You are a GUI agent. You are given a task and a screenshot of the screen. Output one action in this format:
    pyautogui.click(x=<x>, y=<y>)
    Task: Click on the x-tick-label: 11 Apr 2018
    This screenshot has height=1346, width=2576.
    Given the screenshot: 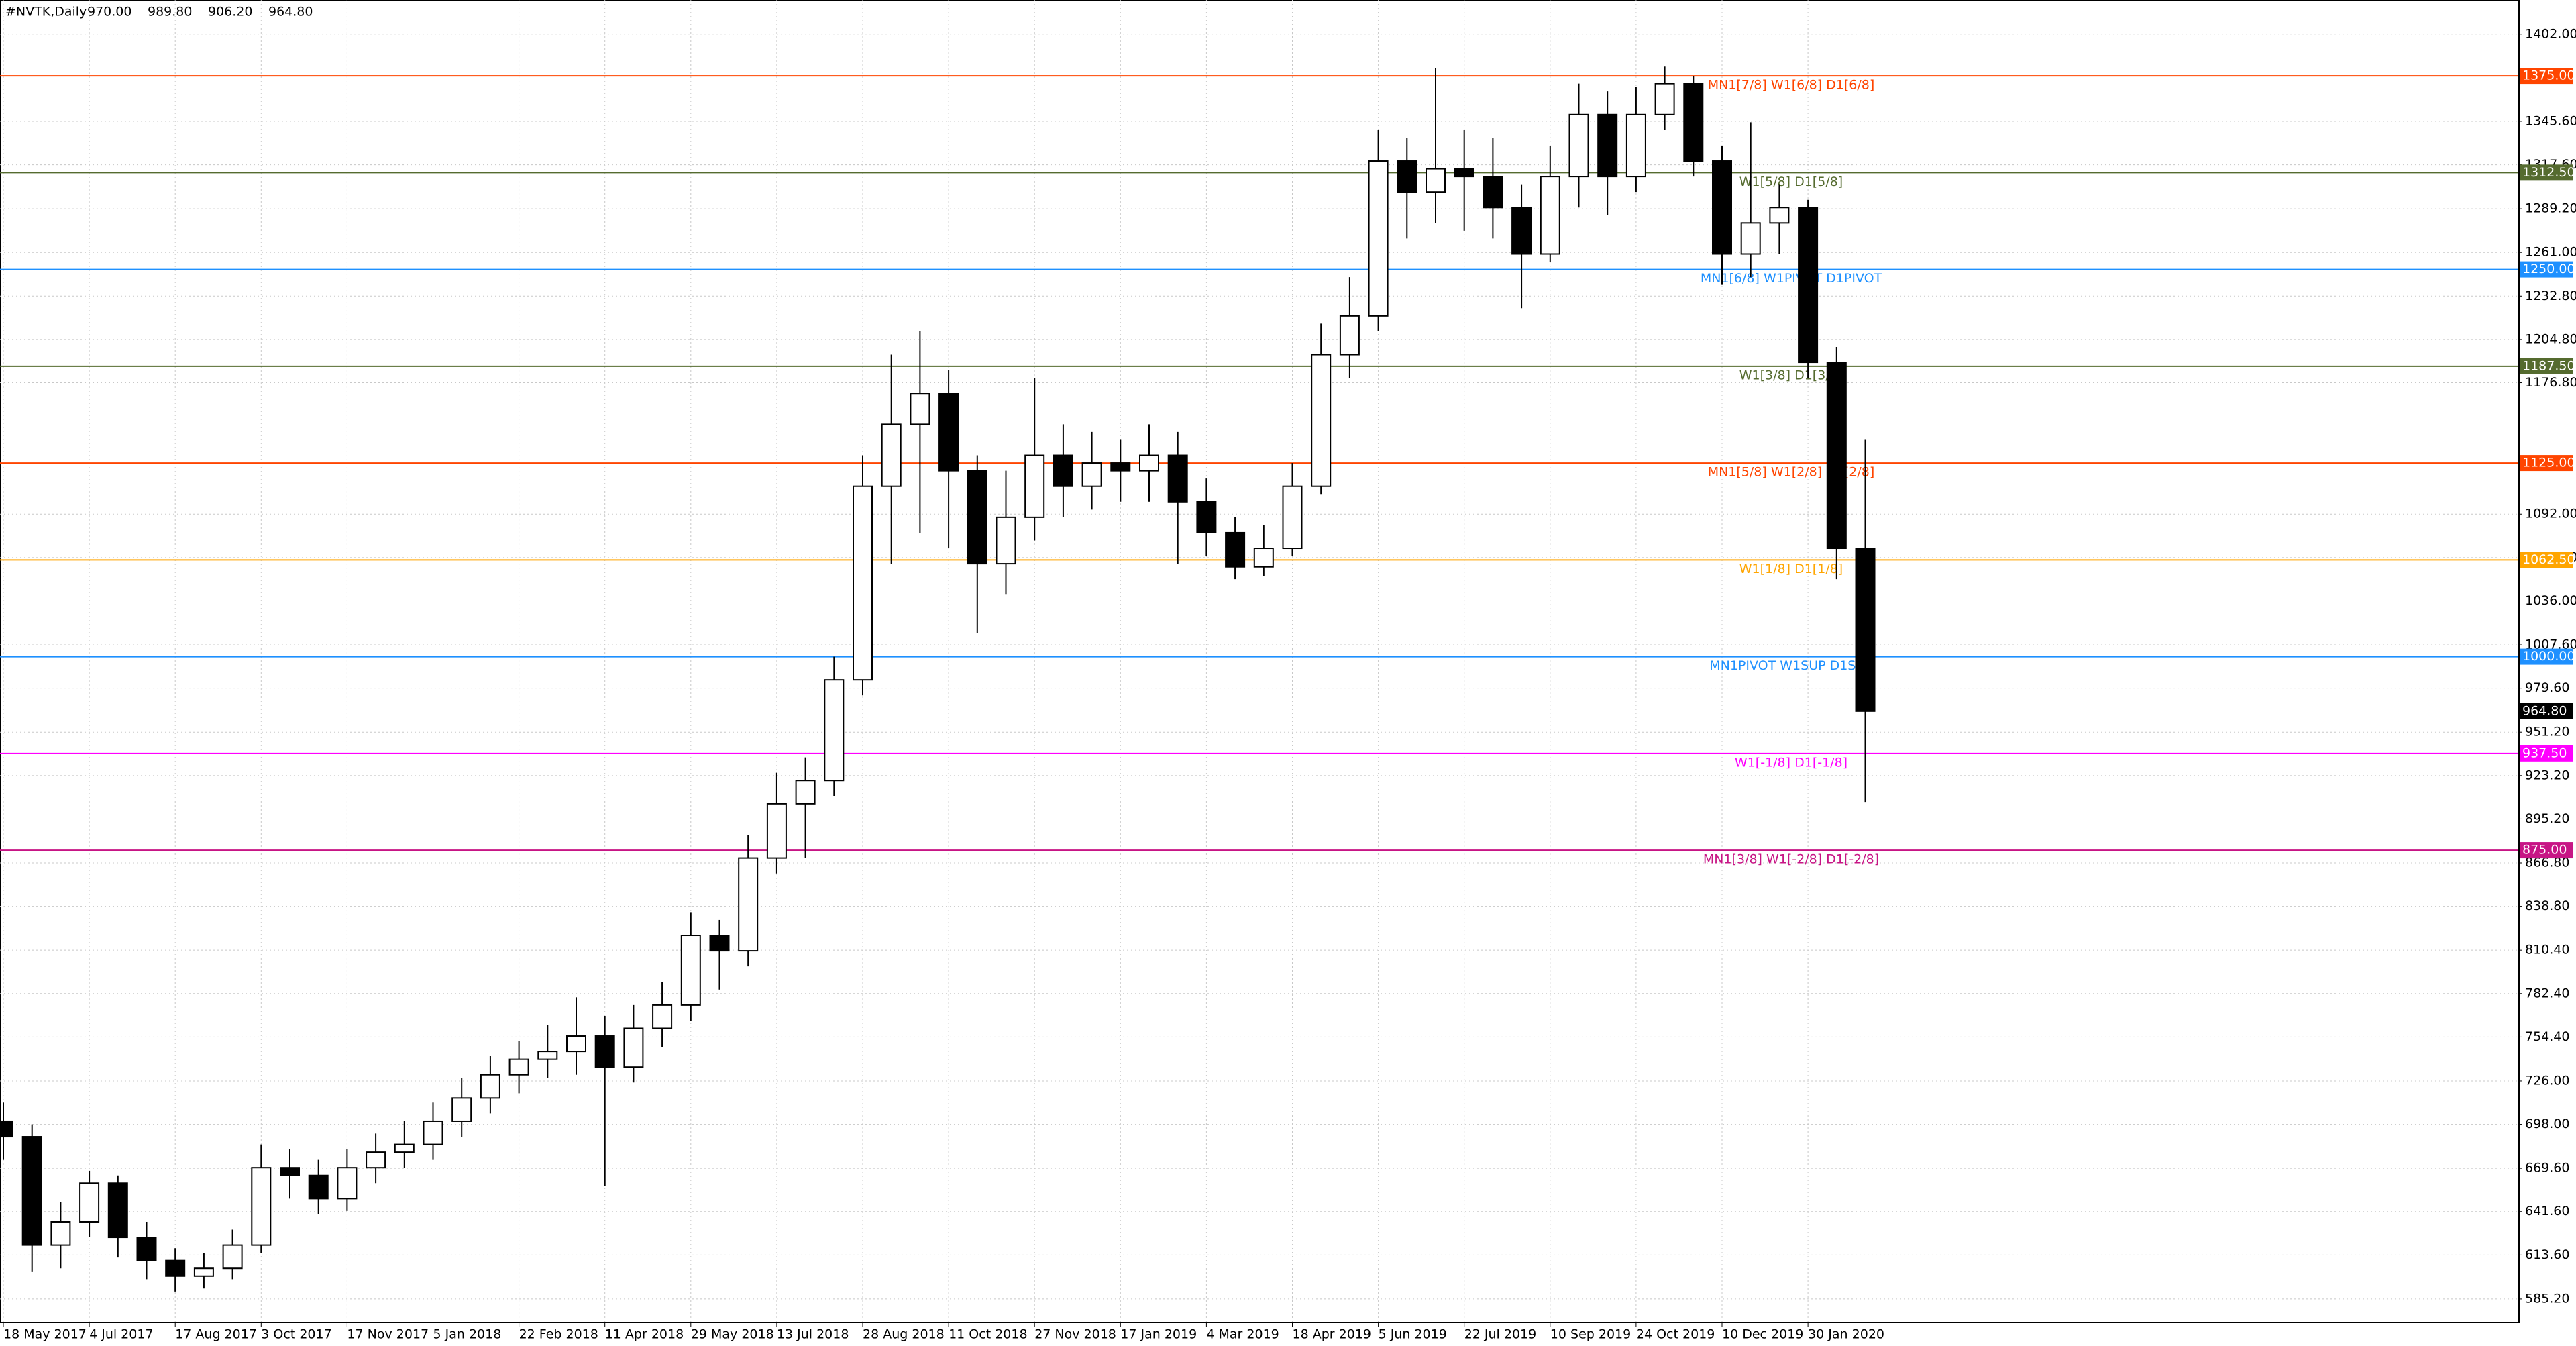 What is the action you would take?
    pyautogui.click(x=644, y=1334)
    